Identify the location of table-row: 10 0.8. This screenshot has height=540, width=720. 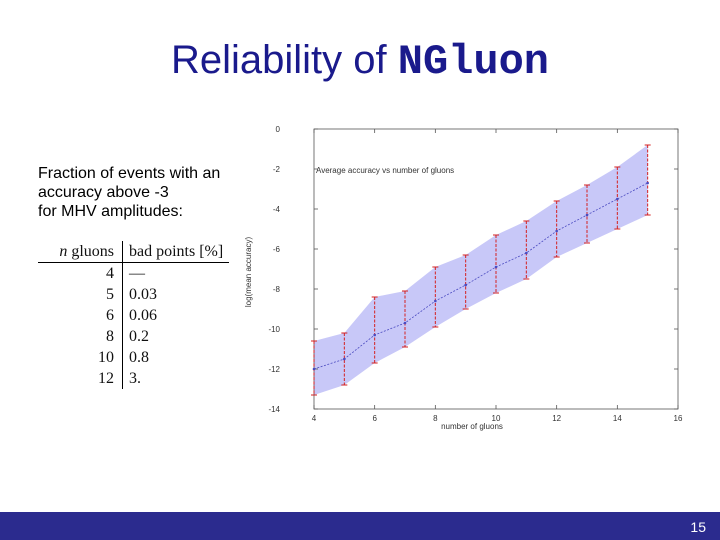
(133, 357).